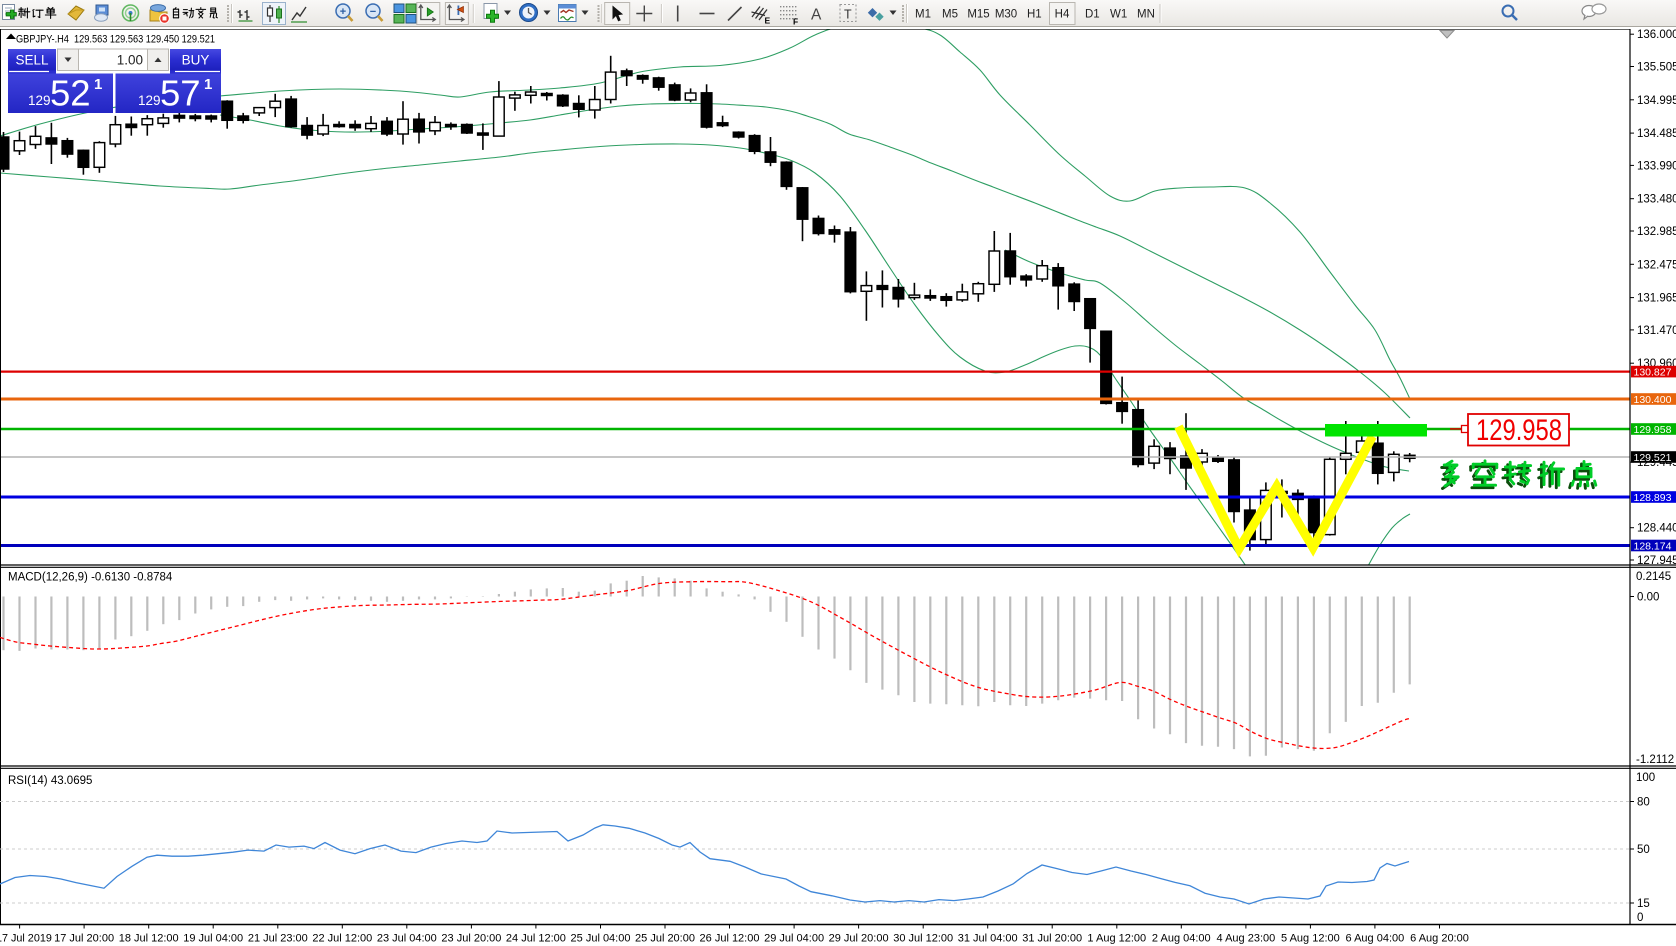 The height and width of the screenshot is (946, 1676). I want to click on svg-text: 133.480, so click(1656, 200).